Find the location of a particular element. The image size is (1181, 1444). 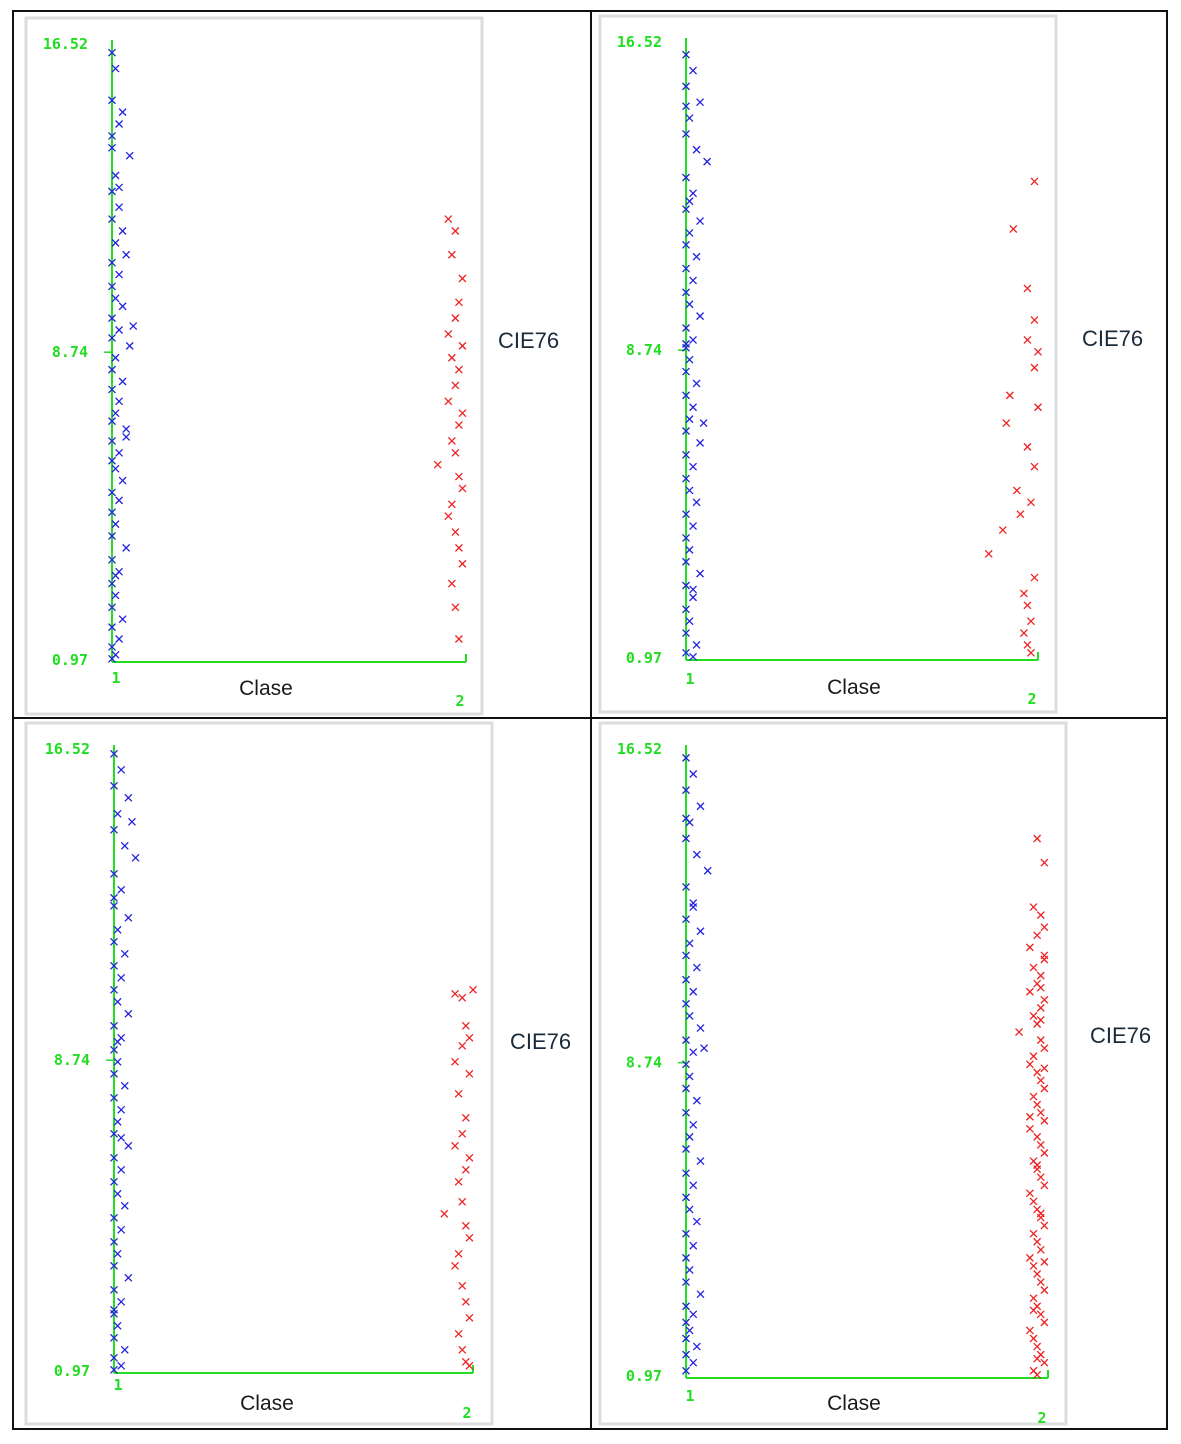

horizontal-divider is located at coordinates (590, 718).